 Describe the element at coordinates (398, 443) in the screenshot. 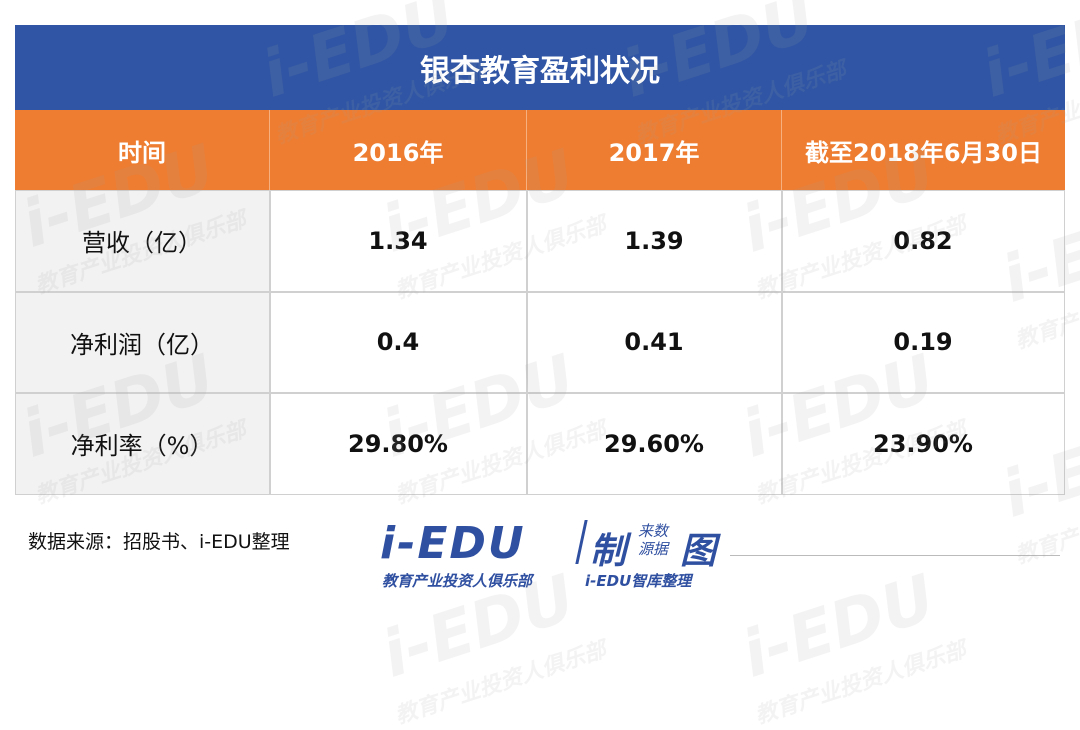

I see `value-cell: 29.80%` at that location.